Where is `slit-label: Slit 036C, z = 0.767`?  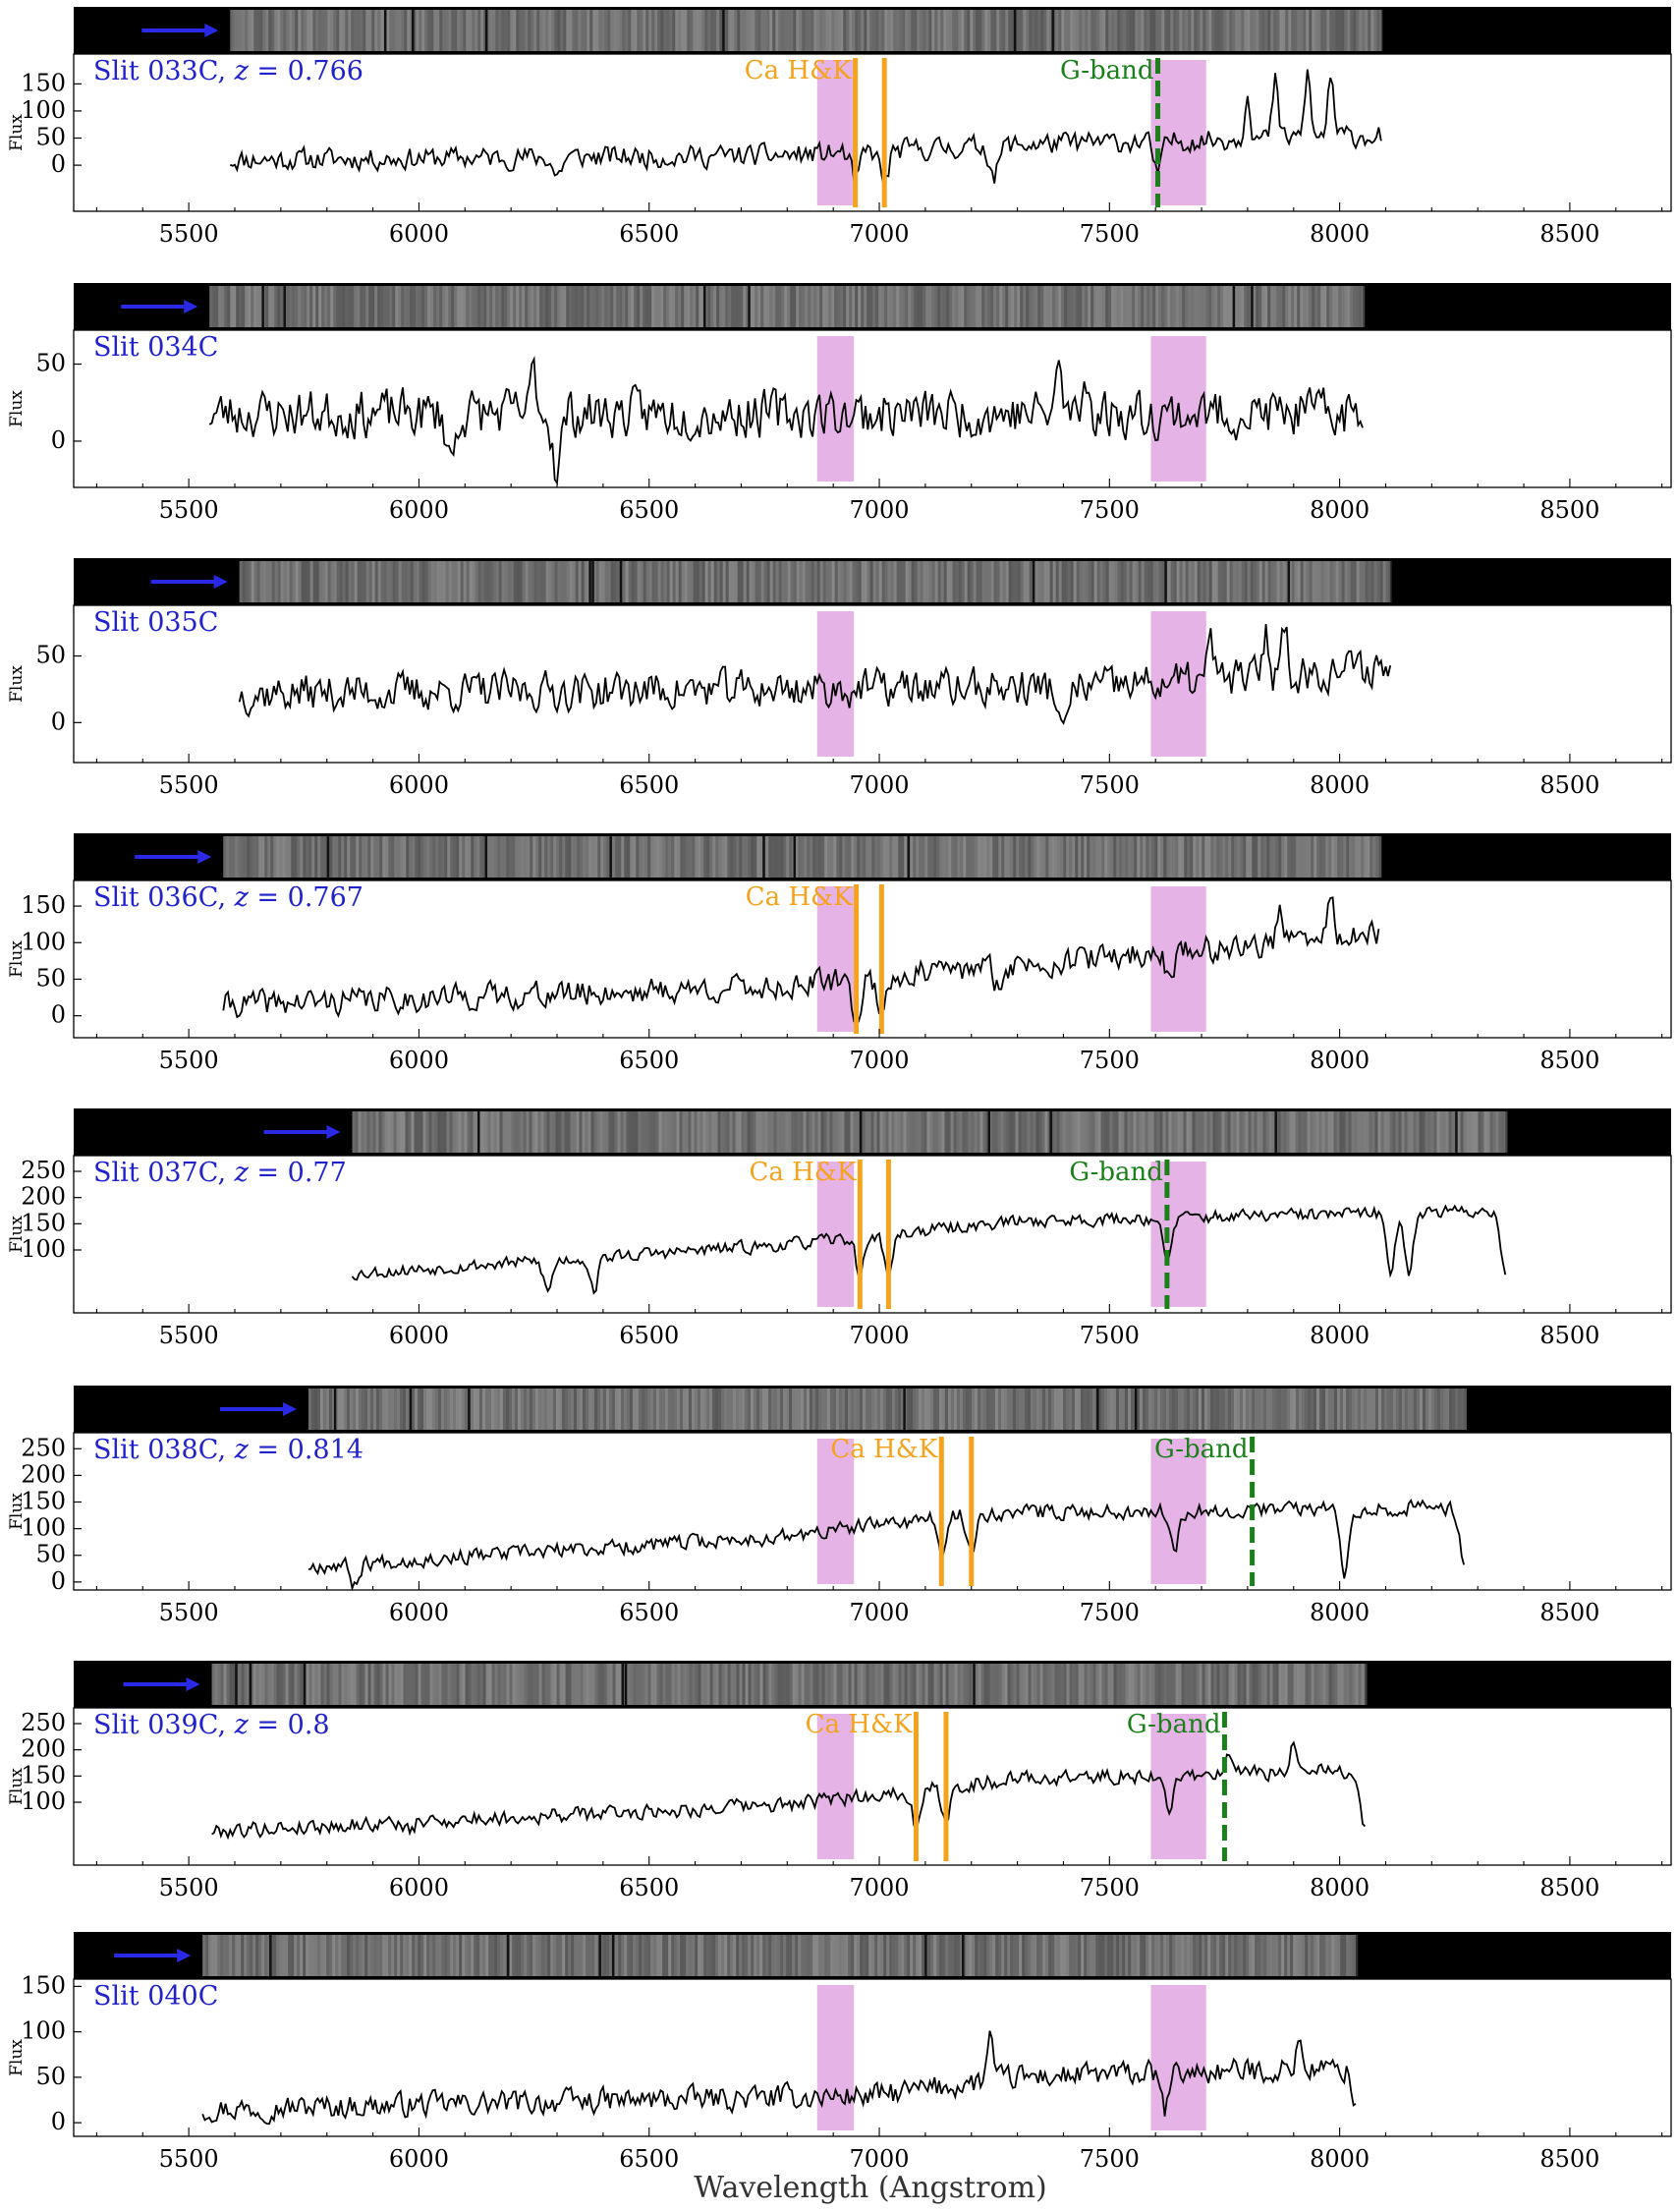 slit-label: Slit 036C, z = 0.767 is located at coordinates (228, 897).